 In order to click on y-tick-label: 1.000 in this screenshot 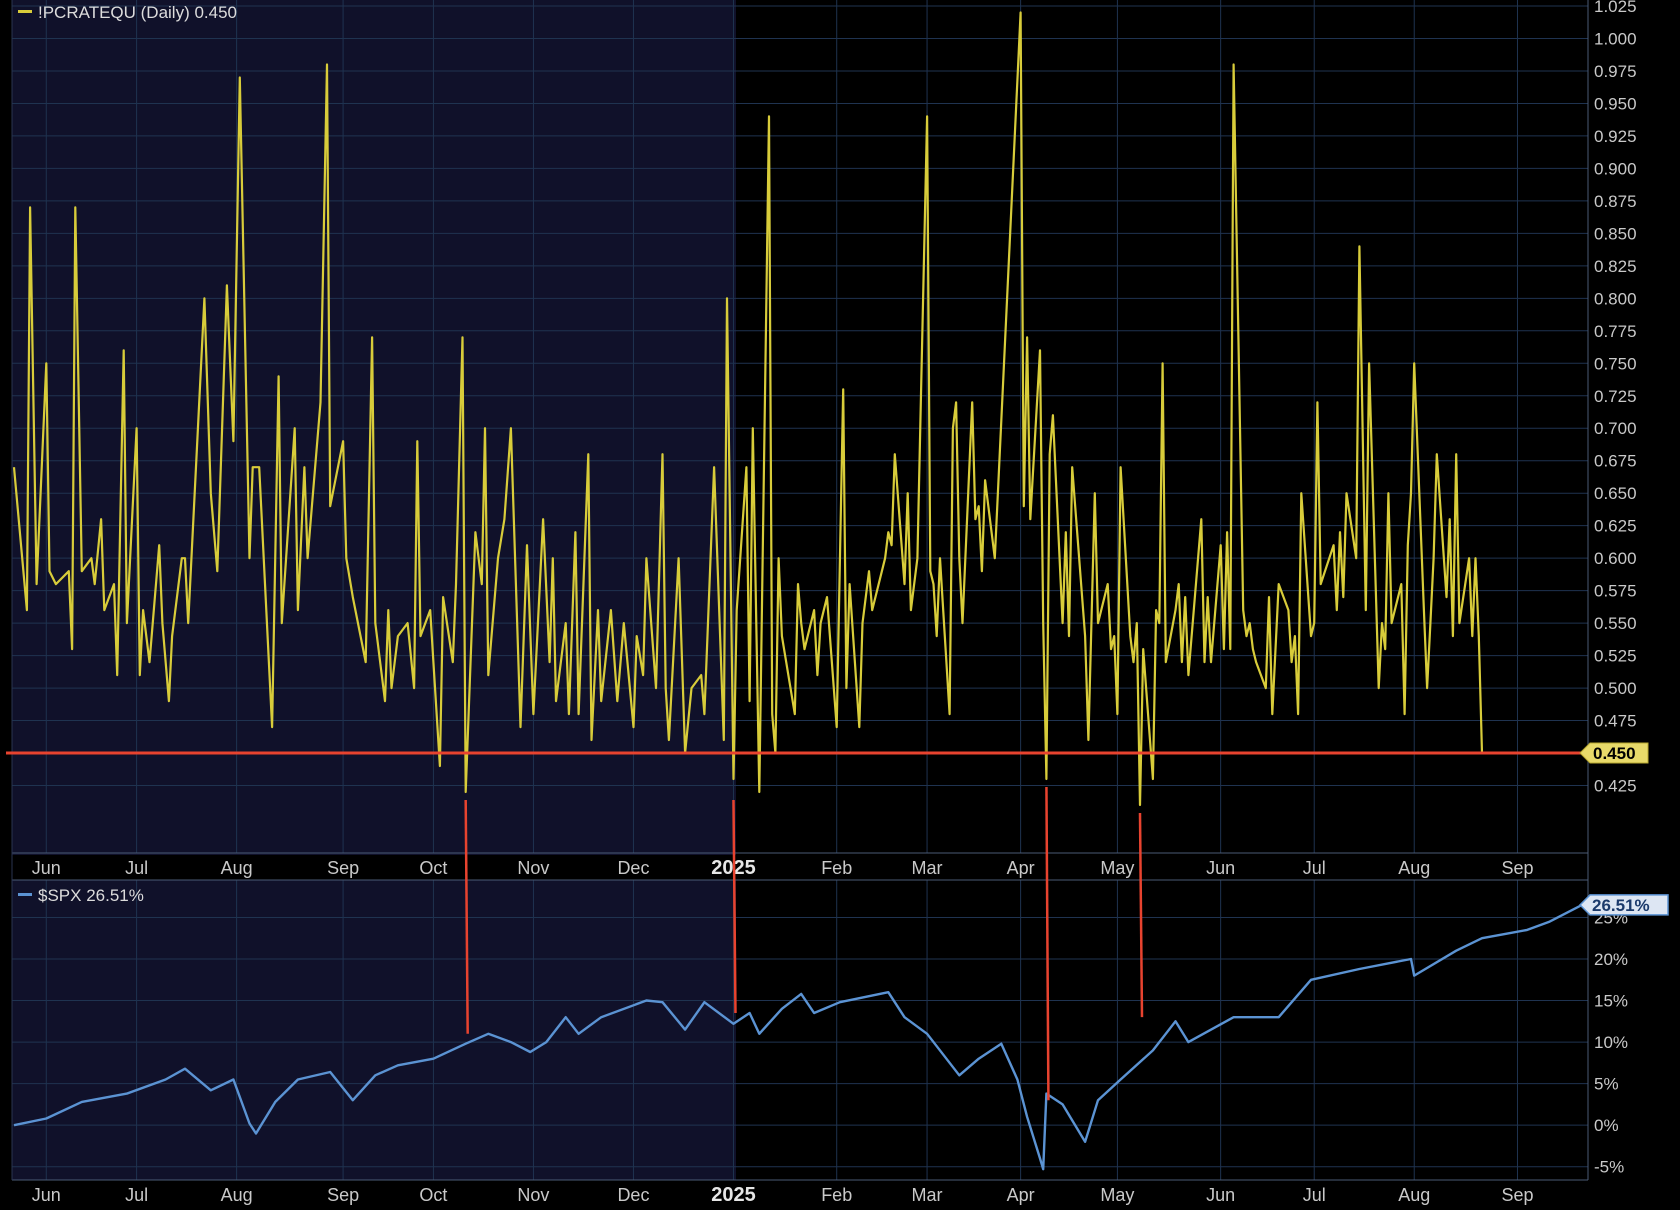, I will do `click(1615, 38)`.